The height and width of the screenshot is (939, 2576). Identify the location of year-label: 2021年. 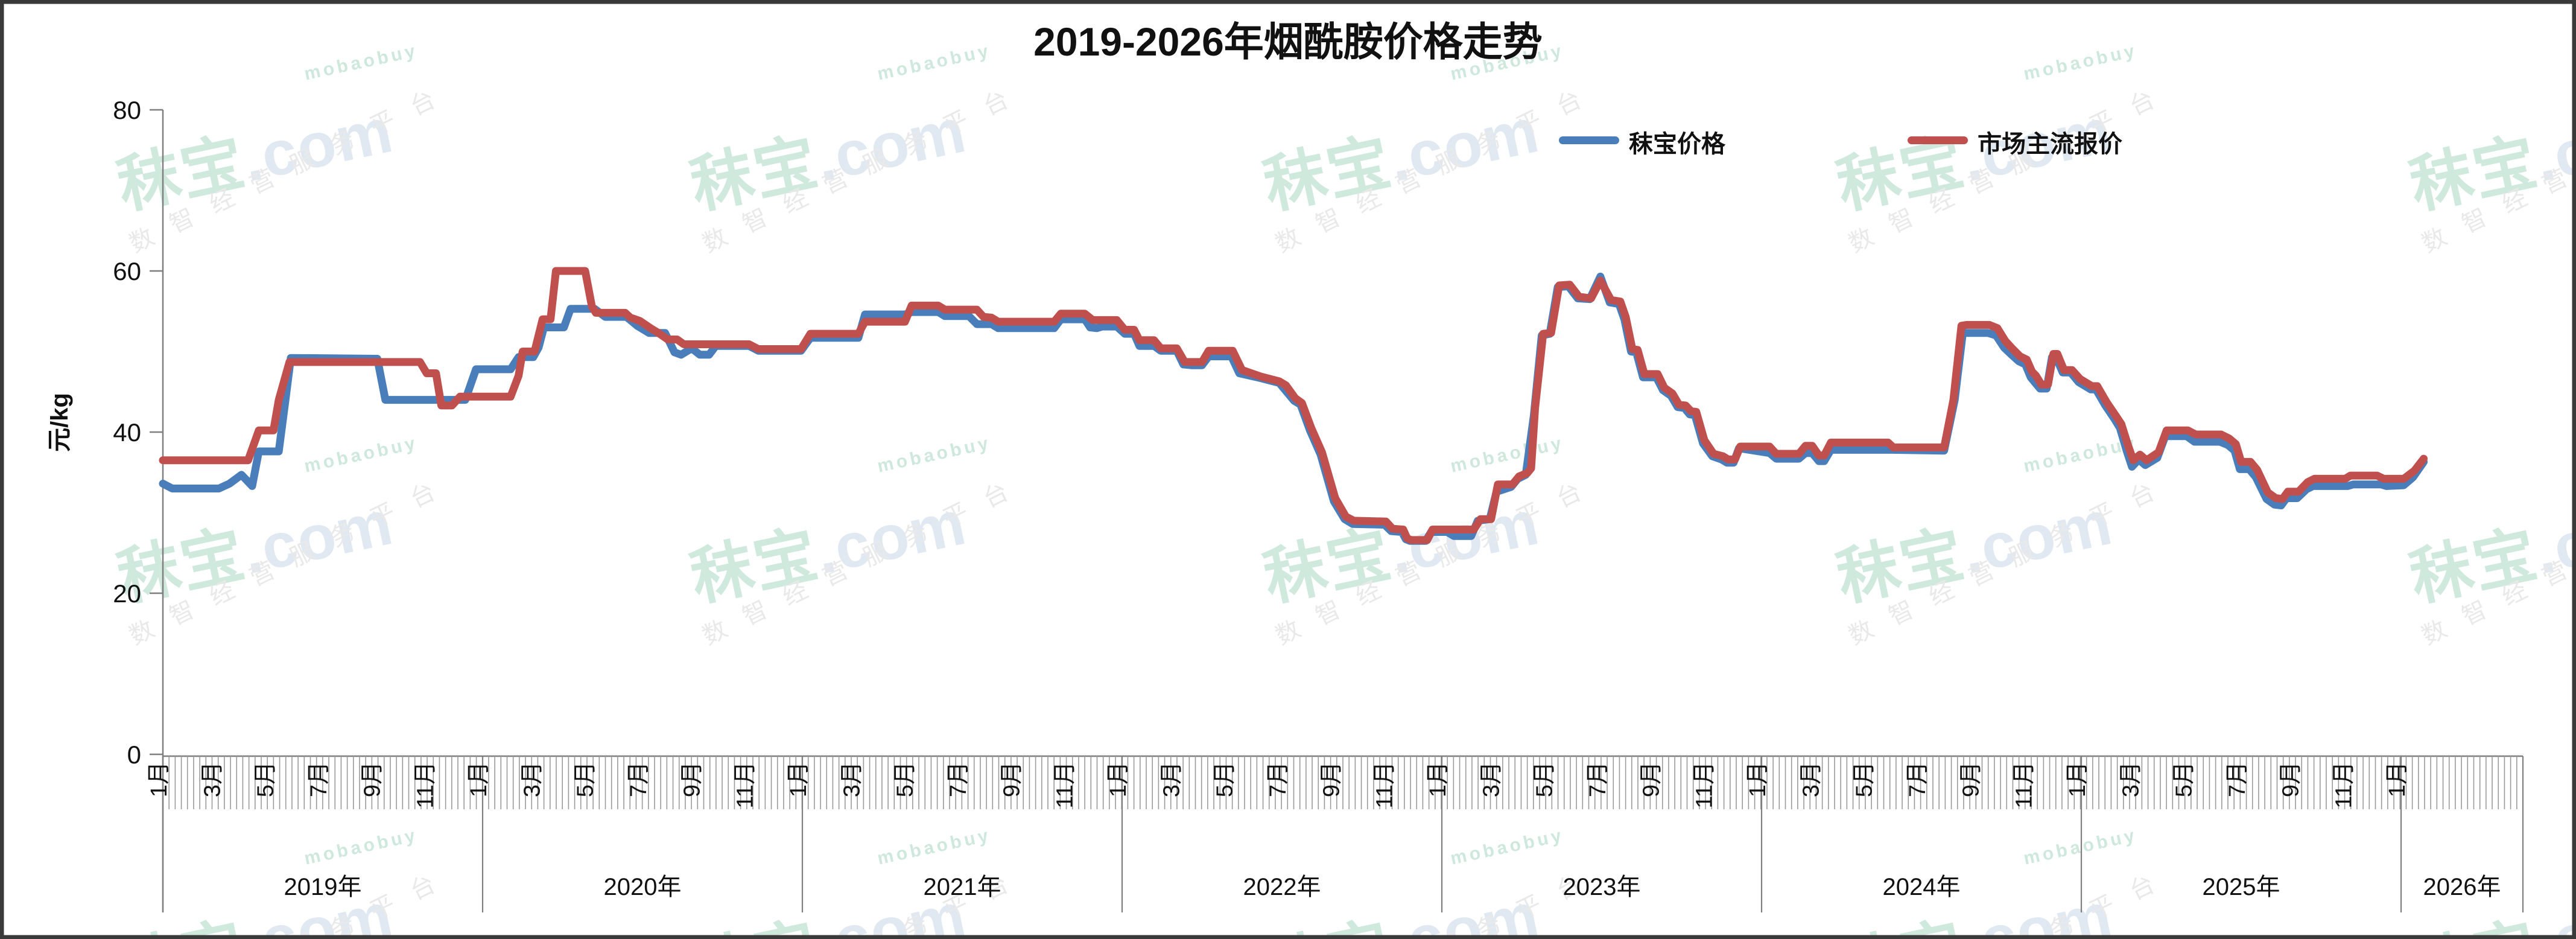
(962, 887).